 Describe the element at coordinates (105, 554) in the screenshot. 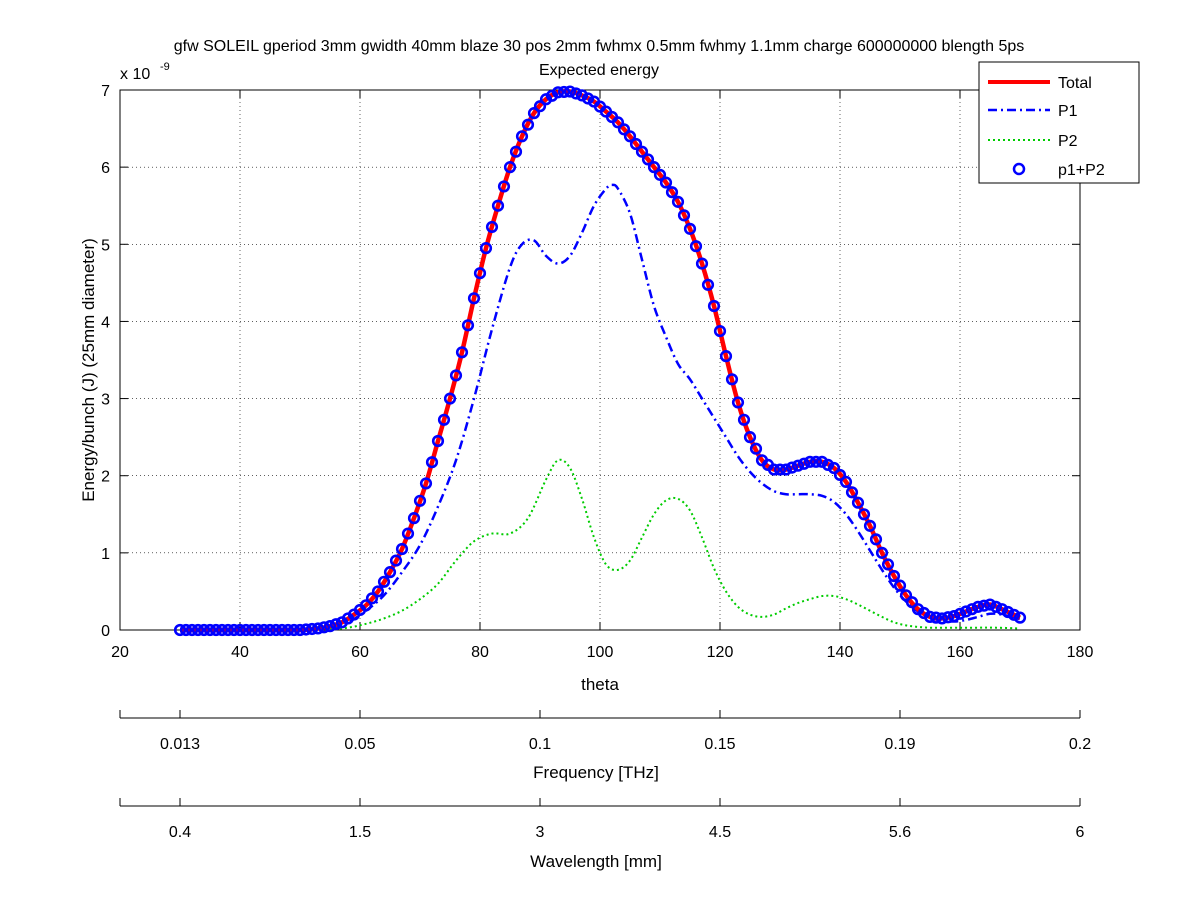

I see `y-tick-label: 1` at that location.